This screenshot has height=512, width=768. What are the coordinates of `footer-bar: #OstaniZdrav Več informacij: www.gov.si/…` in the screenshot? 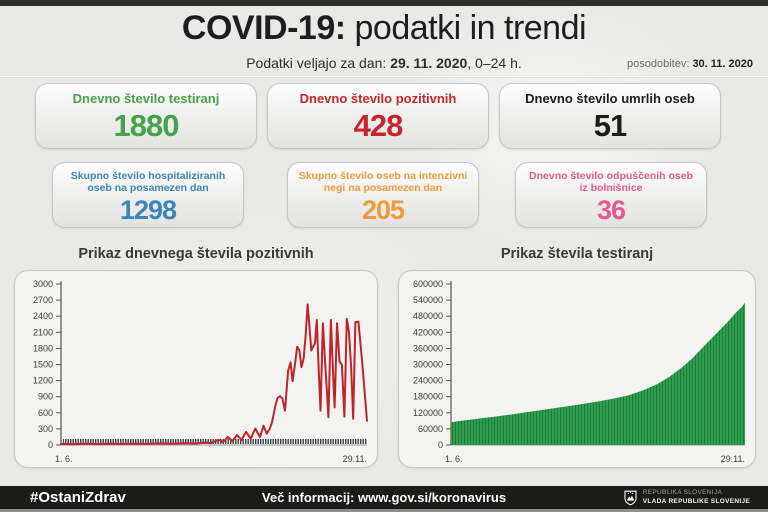 It's located at (384, 497).